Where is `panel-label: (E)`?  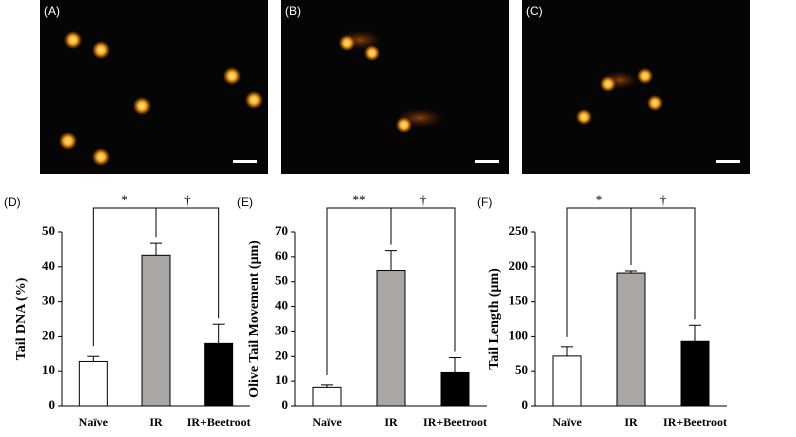
panel-label: (E) is located at coordinates (245, 202).